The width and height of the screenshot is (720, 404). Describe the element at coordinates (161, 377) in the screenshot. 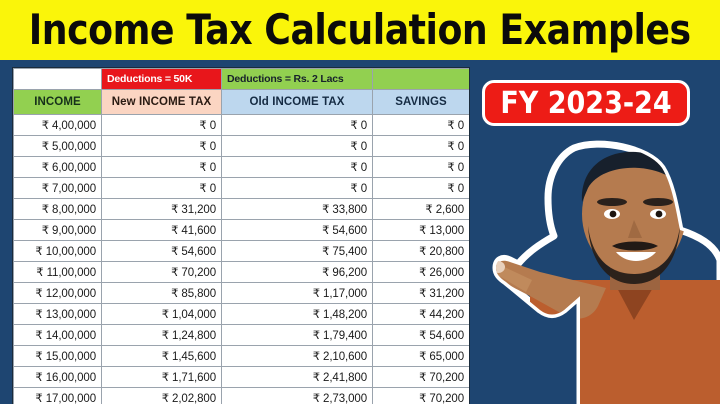

I see `new-tax-cell: ₹ 1,71,600` at that location.